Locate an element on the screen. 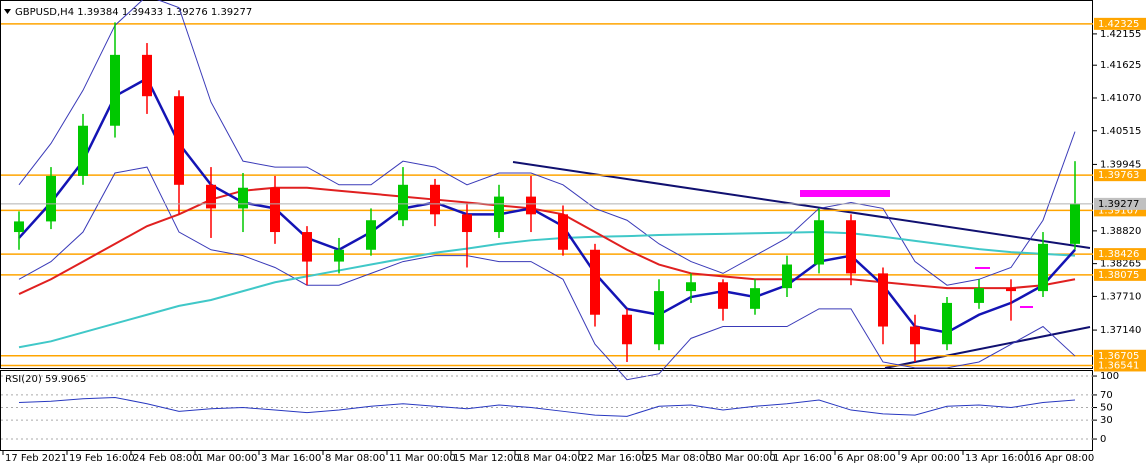  level-label: 1.36705 is located at coordinates (1118, 356).